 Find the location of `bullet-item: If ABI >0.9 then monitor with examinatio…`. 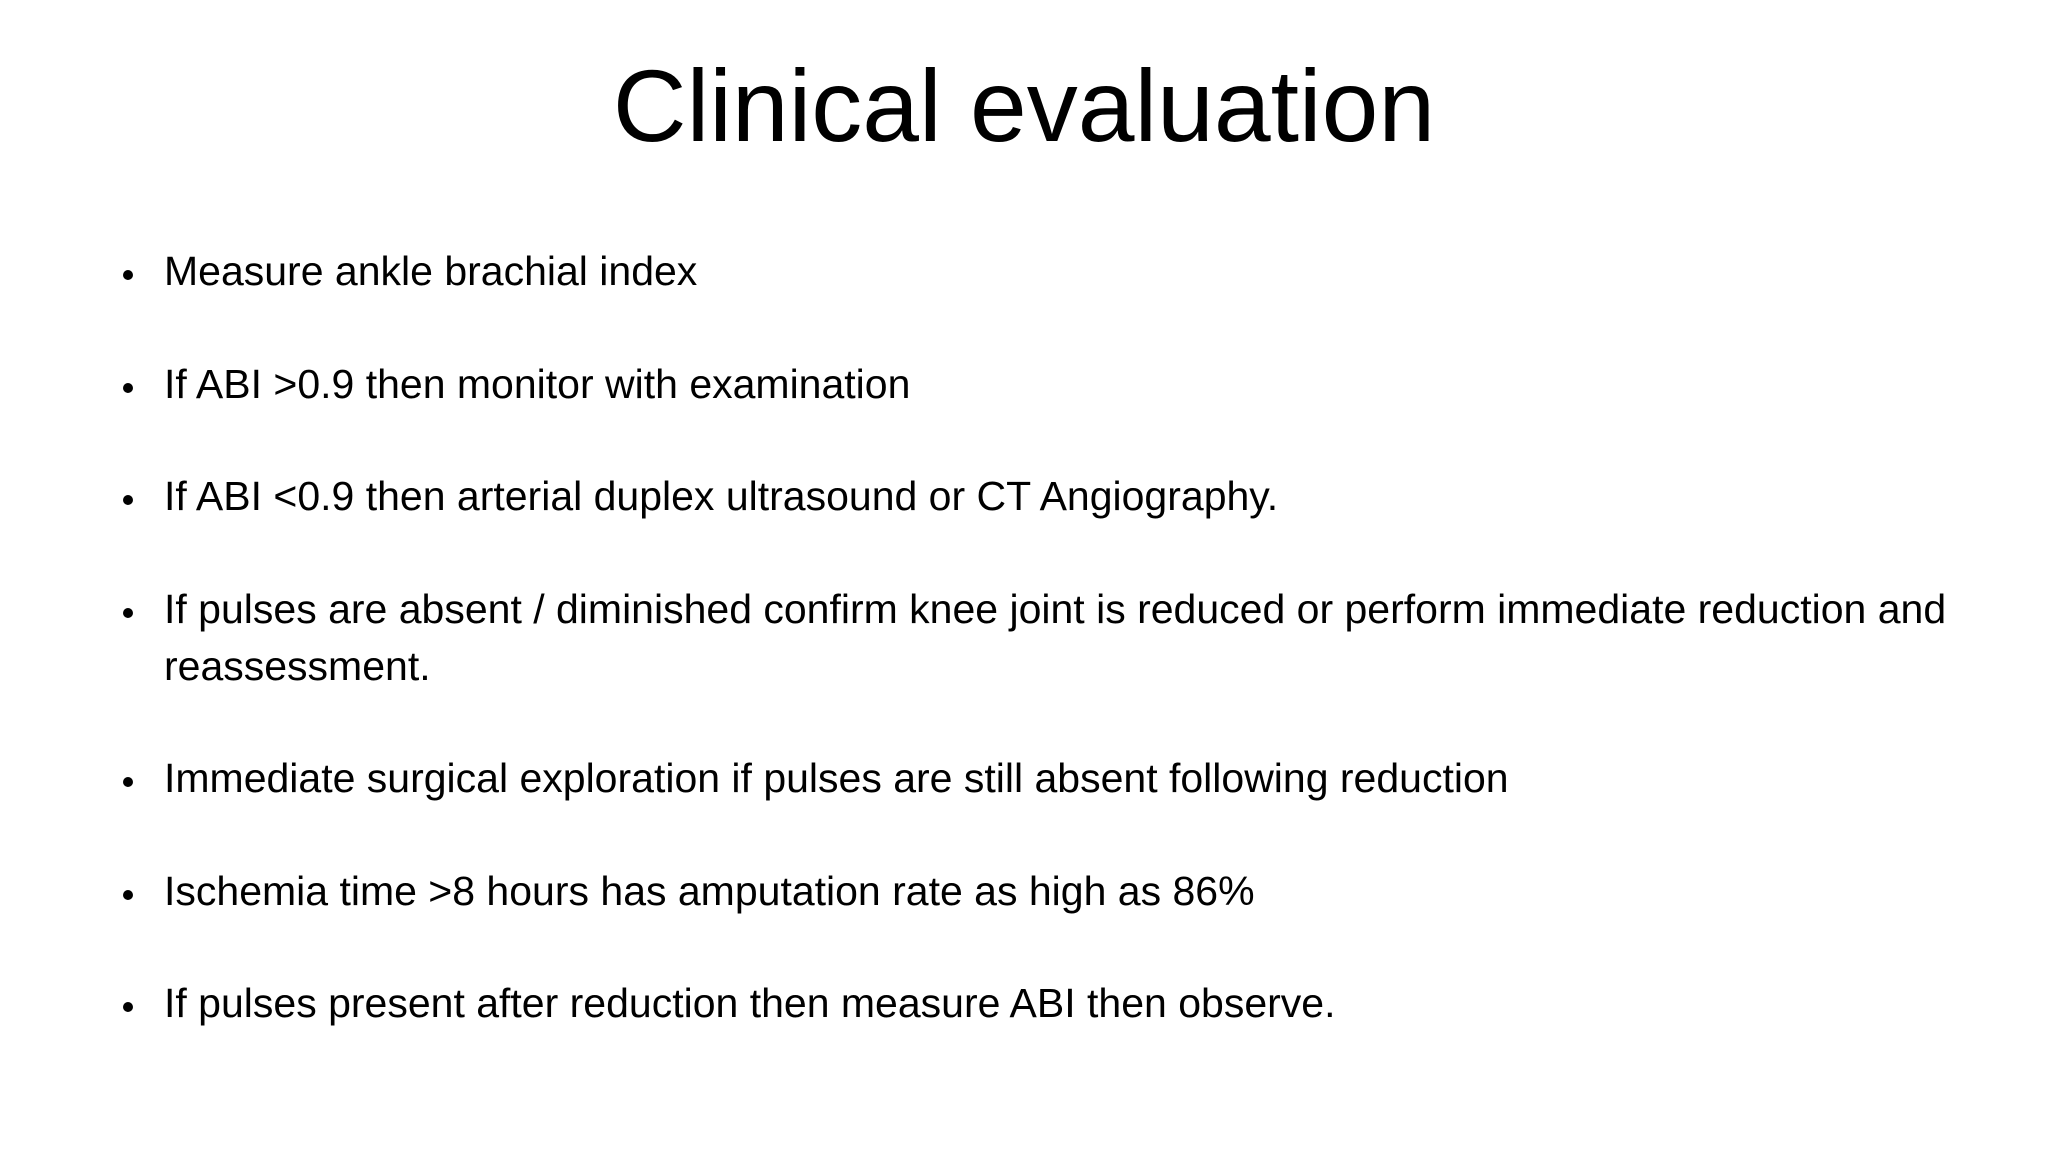

bullet-item: If ABI >0.9 then monitor with examinatio… is located at coordinates (1062, 384).